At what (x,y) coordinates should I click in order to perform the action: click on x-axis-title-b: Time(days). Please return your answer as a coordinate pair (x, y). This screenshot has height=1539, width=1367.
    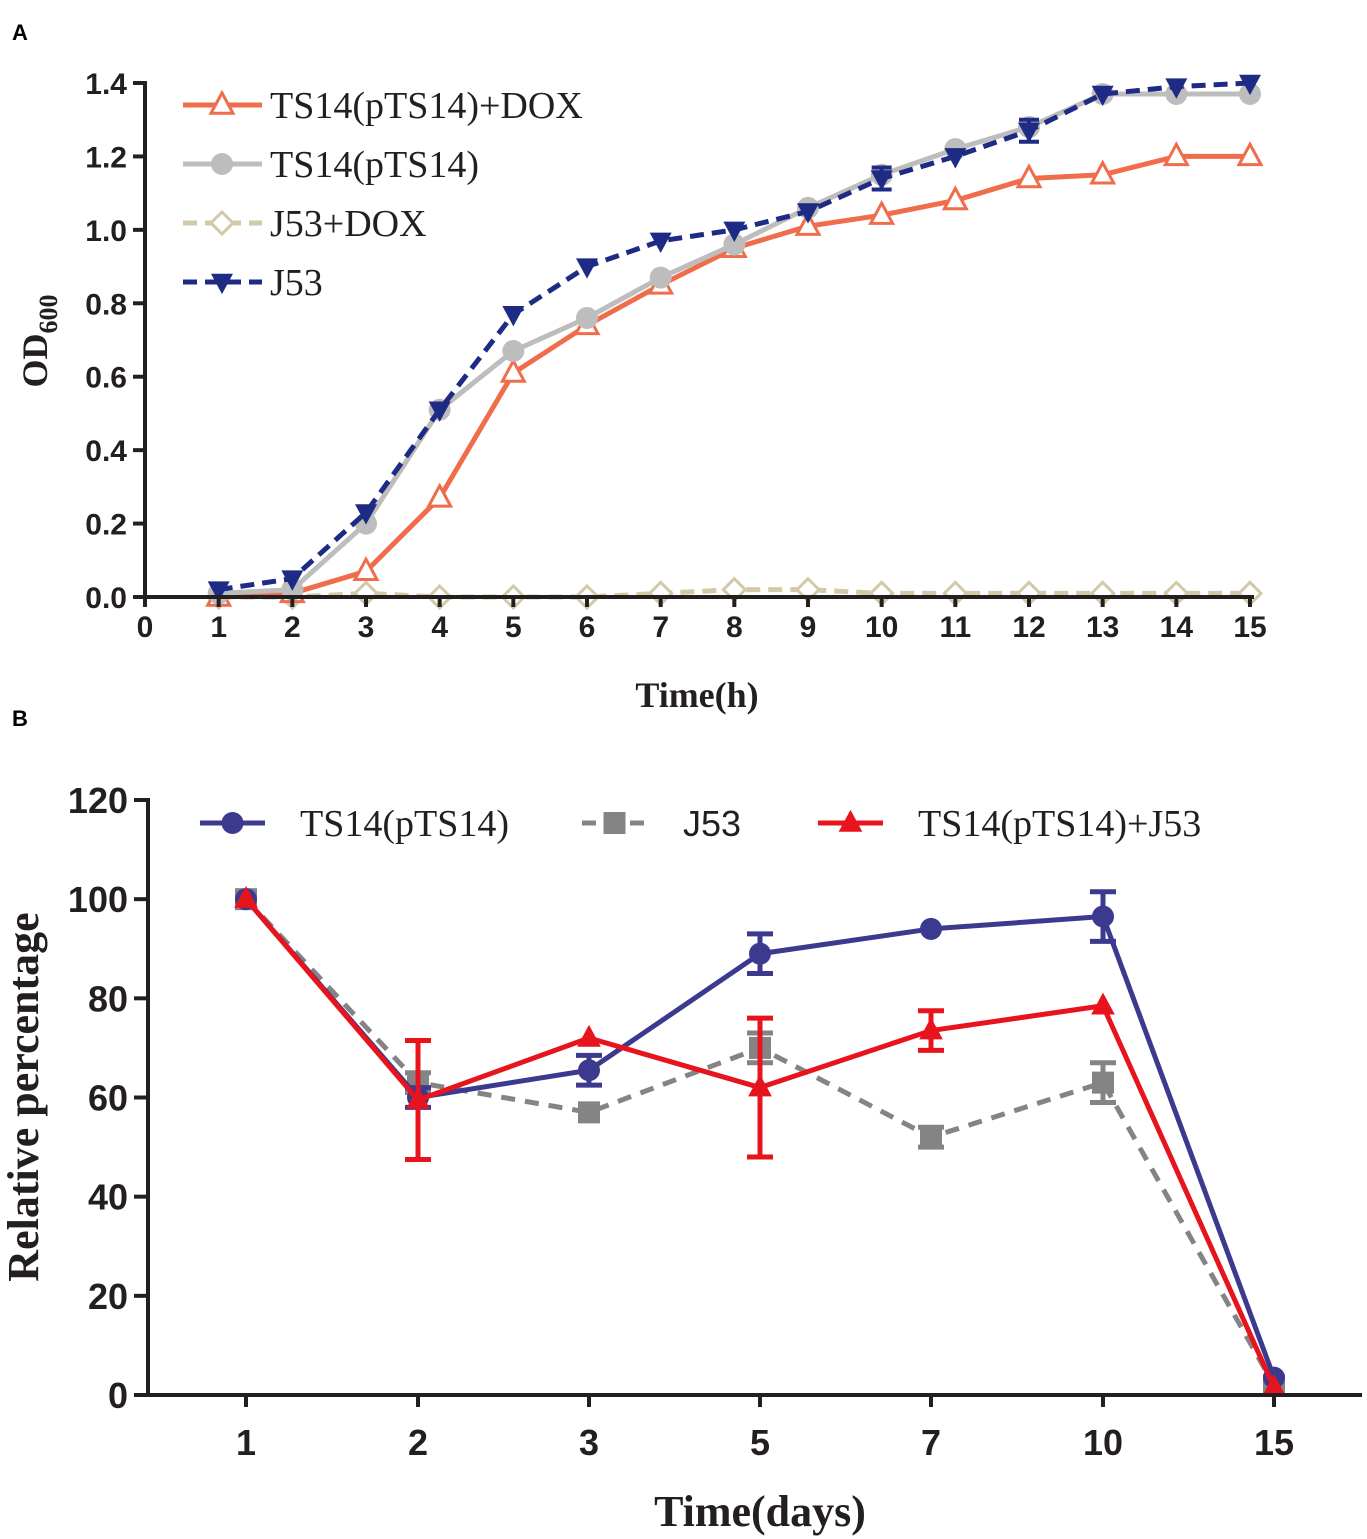
    Looking at the image, I should click on (760, 1511).